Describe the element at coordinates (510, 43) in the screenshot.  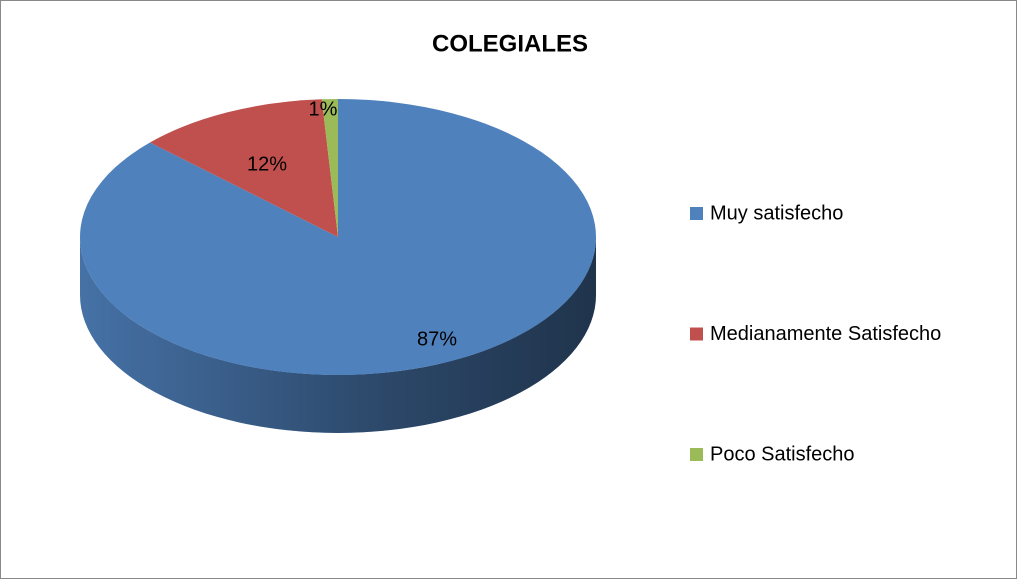
I see `chart-title: COLEGIALES` at that location.